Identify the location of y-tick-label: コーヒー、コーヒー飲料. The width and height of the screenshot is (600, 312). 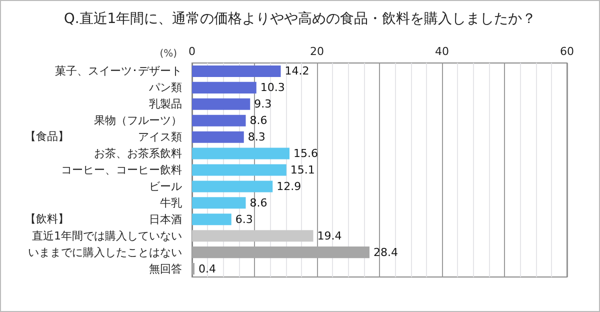
(121, 170).